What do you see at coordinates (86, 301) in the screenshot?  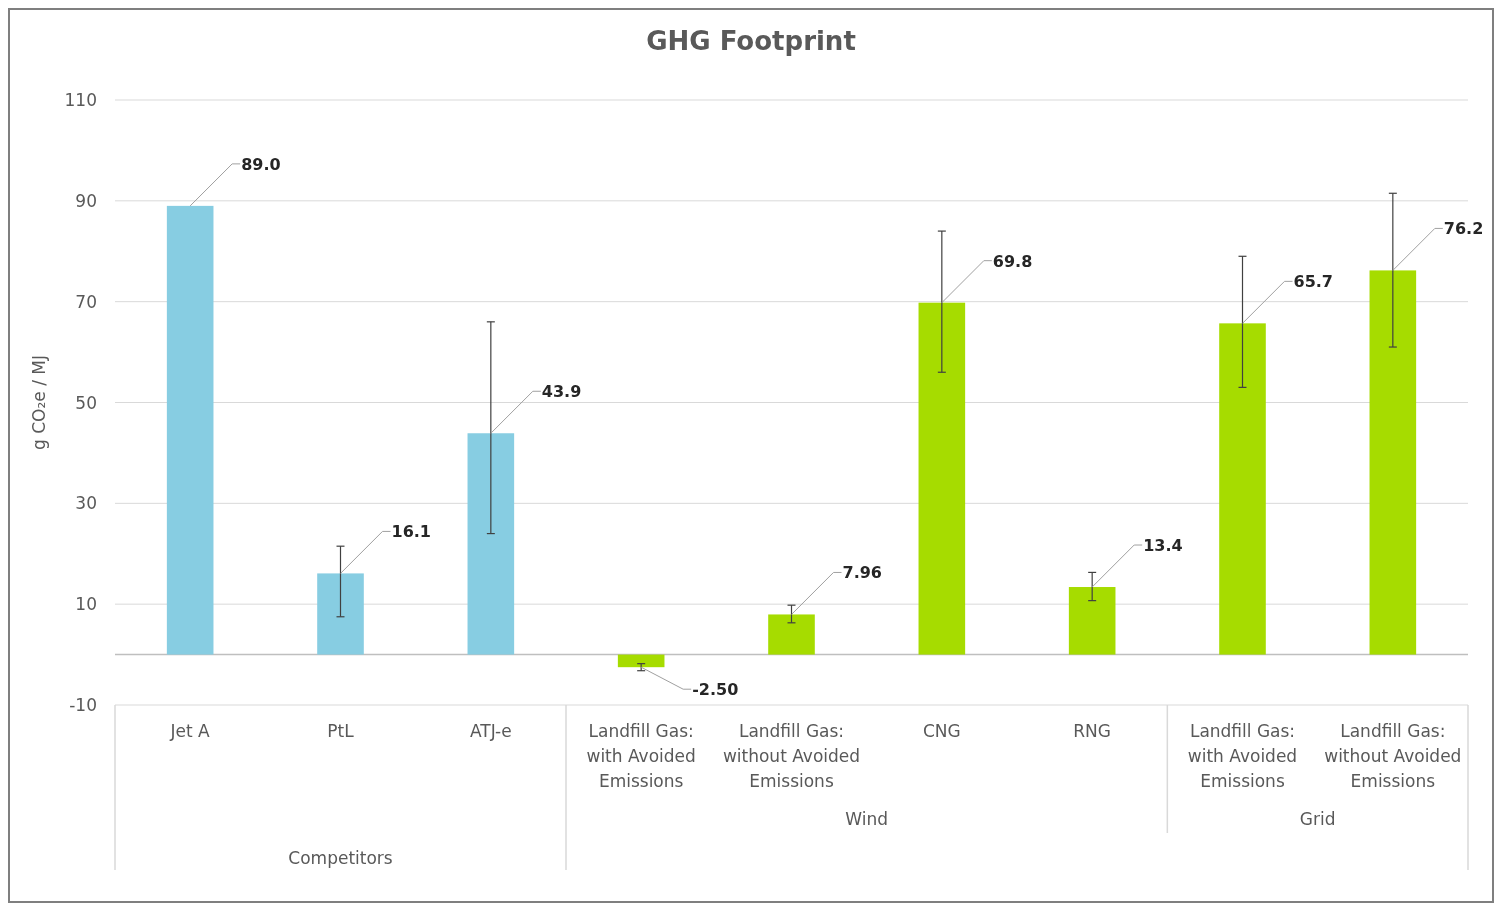 I see `y-tick-label: 70` at bounding box center [86, 301].